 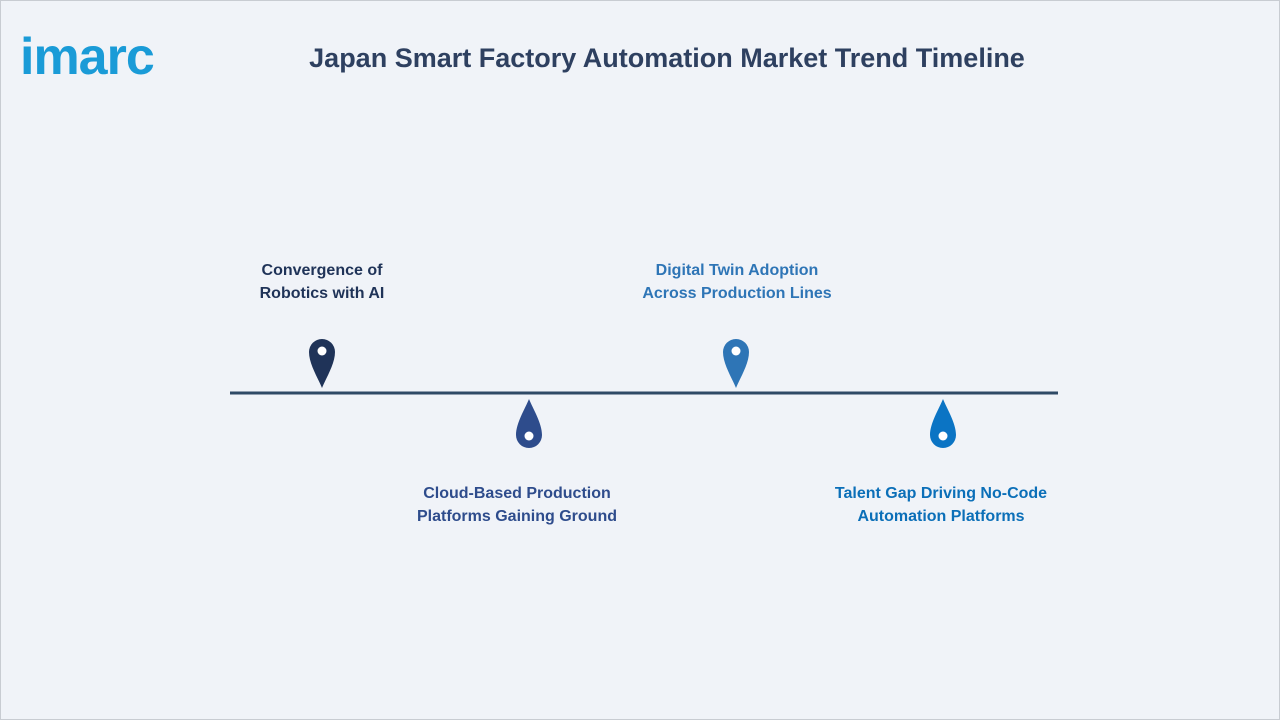 What do you see at coordinates (323, 270) in the screenshot?
I see `item-label: Convergence of` at bounding box center [323, 270].